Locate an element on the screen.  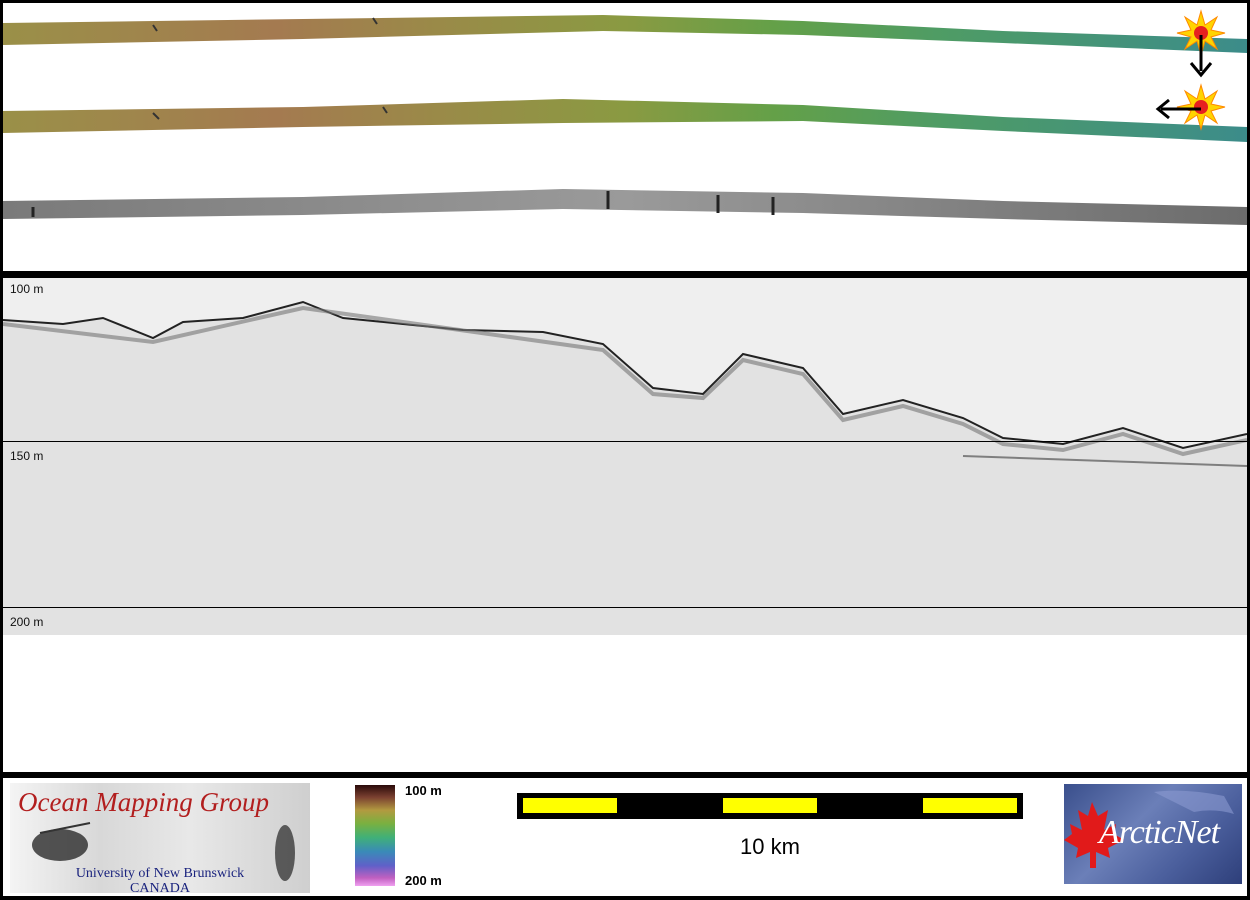
omg-logo-graphic is located at coordinates (163, 851).